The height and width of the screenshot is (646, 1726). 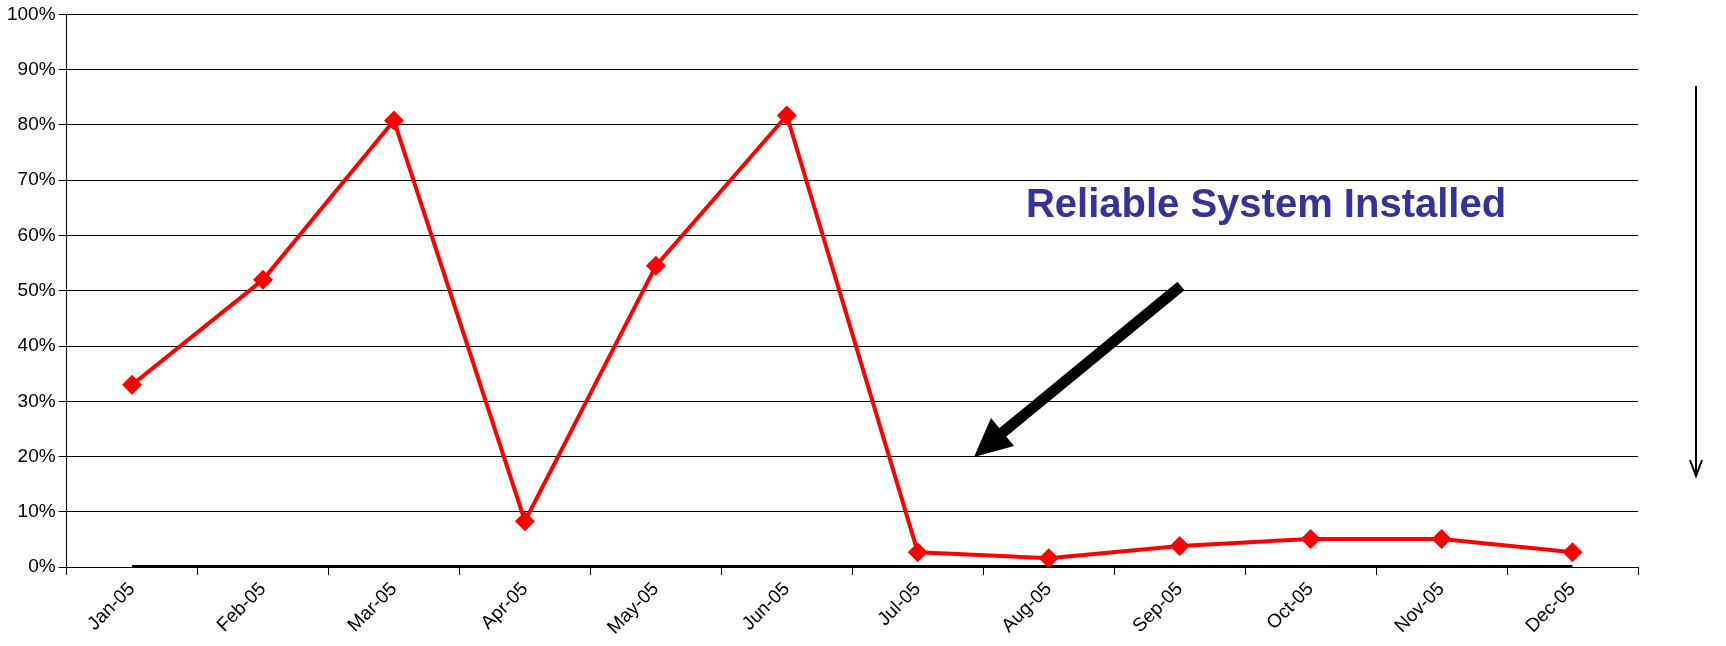 What do you see at coordinates (36, 124) in the screenshot?
I see `y-tick-label: 80%` at bounding box center [36, 124].